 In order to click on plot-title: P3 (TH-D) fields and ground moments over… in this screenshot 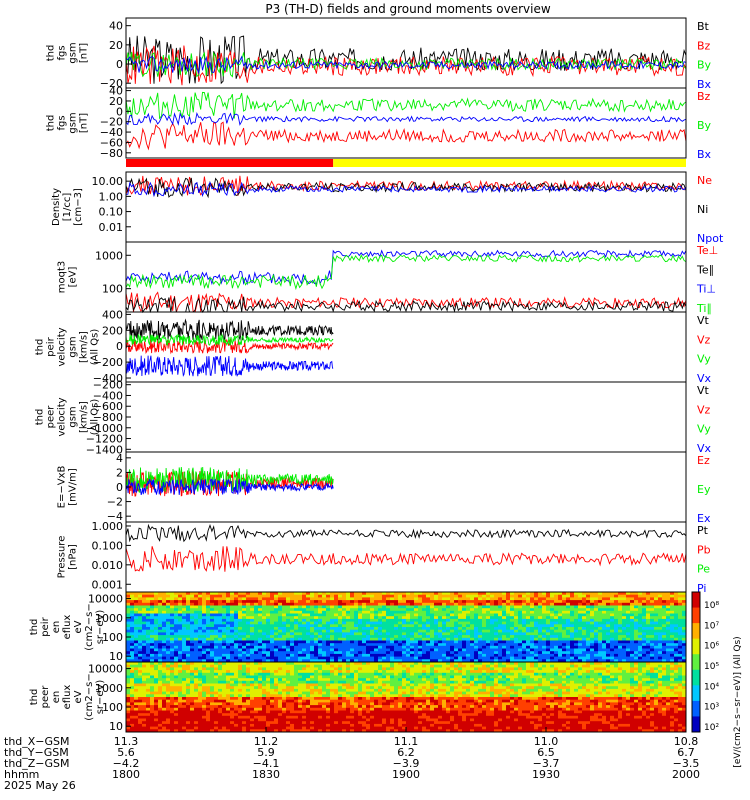, I will do `click(407, 9)`.